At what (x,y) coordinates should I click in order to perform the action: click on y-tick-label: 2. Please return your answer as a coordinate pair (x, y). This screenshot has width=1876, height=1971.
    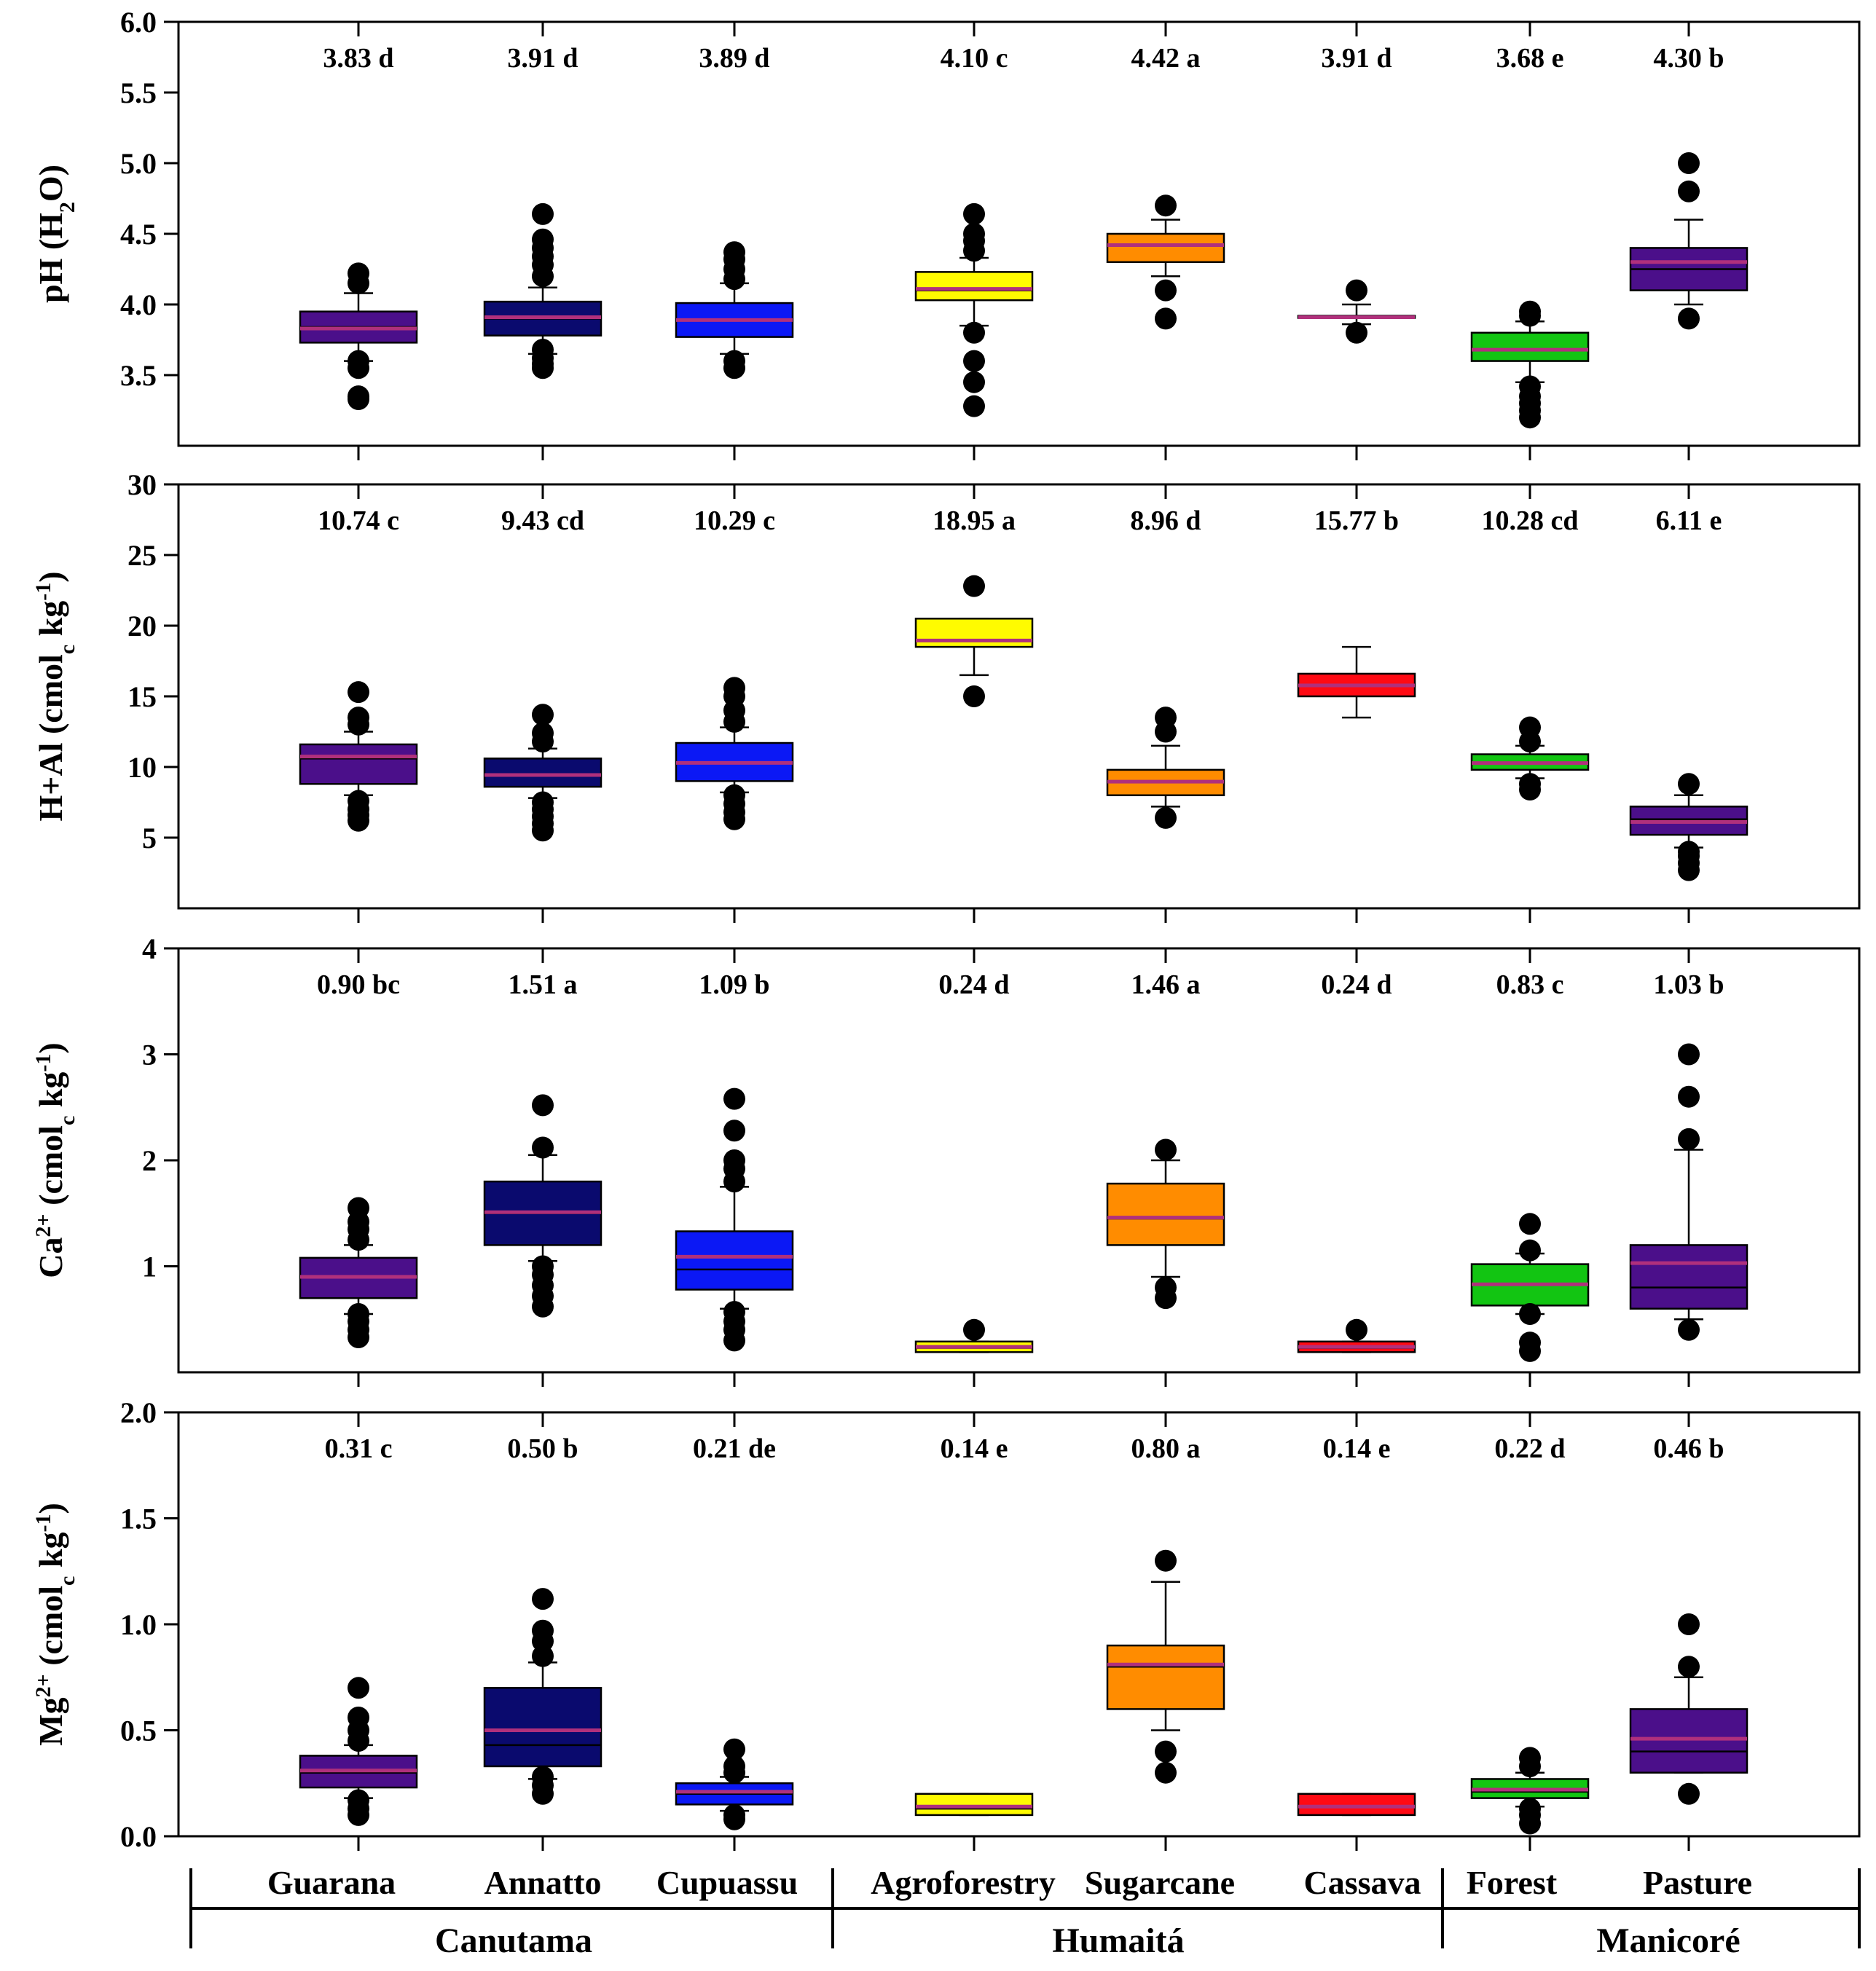
    Looking at the image, I should click on (149, 1160).